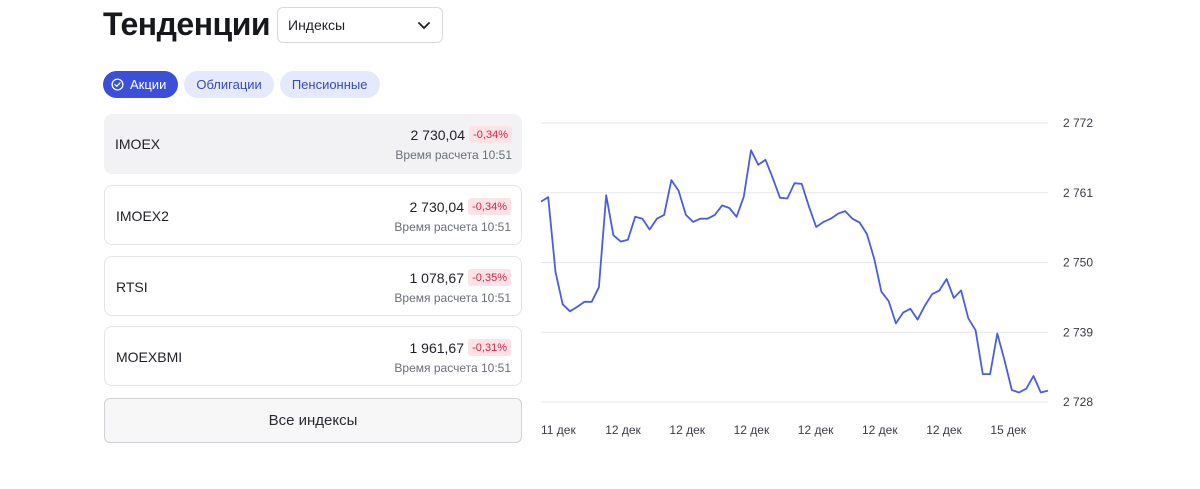 This screenshot has width=1200, height=489. I want to click on select-value: Индексы, so click(317, 25).